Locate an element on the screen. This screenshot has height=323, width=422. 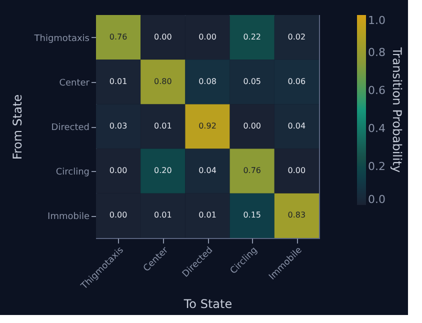
data-label: 0.83 is located at coordinates (297, 215).